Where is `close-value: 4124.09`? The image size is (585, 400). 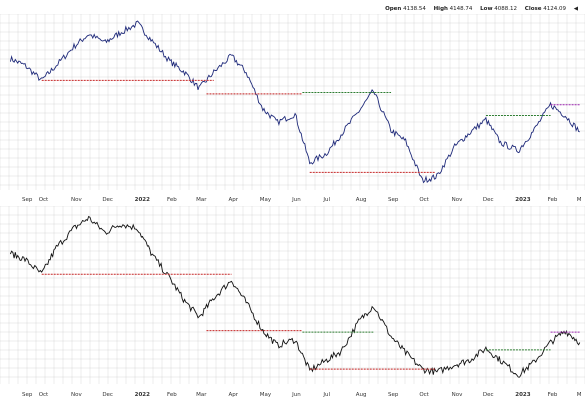 close-value: 4124.09 is located at coordinates (555, 9).